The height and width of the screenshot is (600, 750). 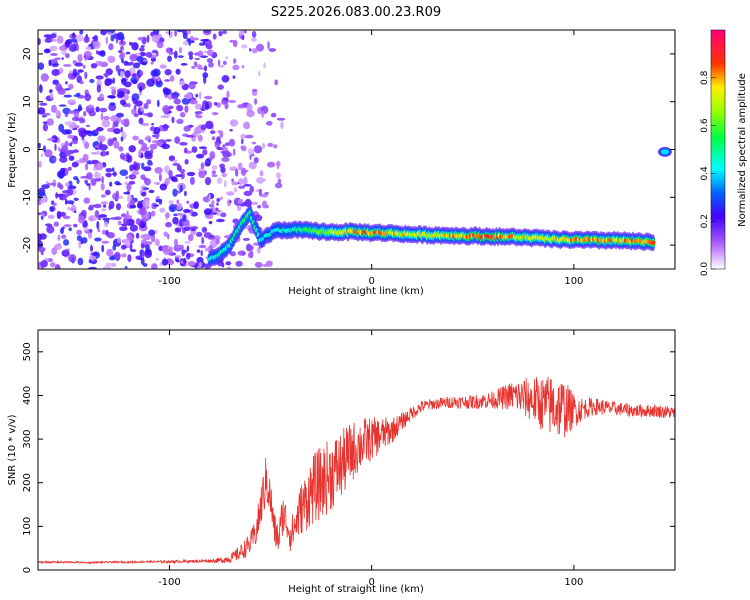 I want to click on heatmap-x-tick-label: -100, so click(x=169, y=281).